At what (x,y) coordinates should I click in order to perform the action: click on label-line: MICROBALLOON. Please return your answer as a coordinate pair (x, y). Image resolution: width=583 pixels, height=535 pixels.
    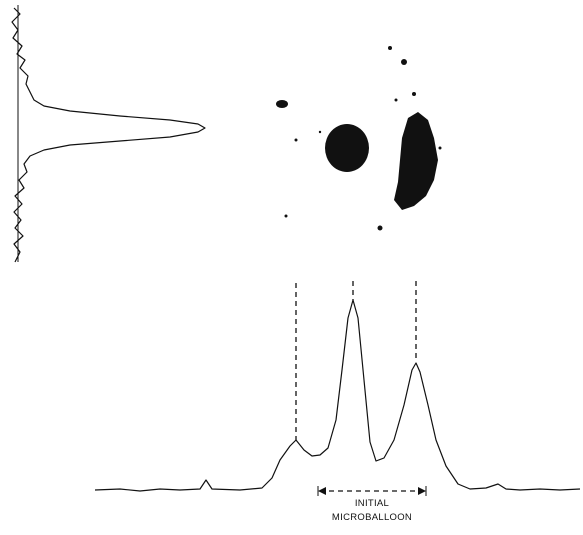
    Looking at the image, I should click on (372, 517).